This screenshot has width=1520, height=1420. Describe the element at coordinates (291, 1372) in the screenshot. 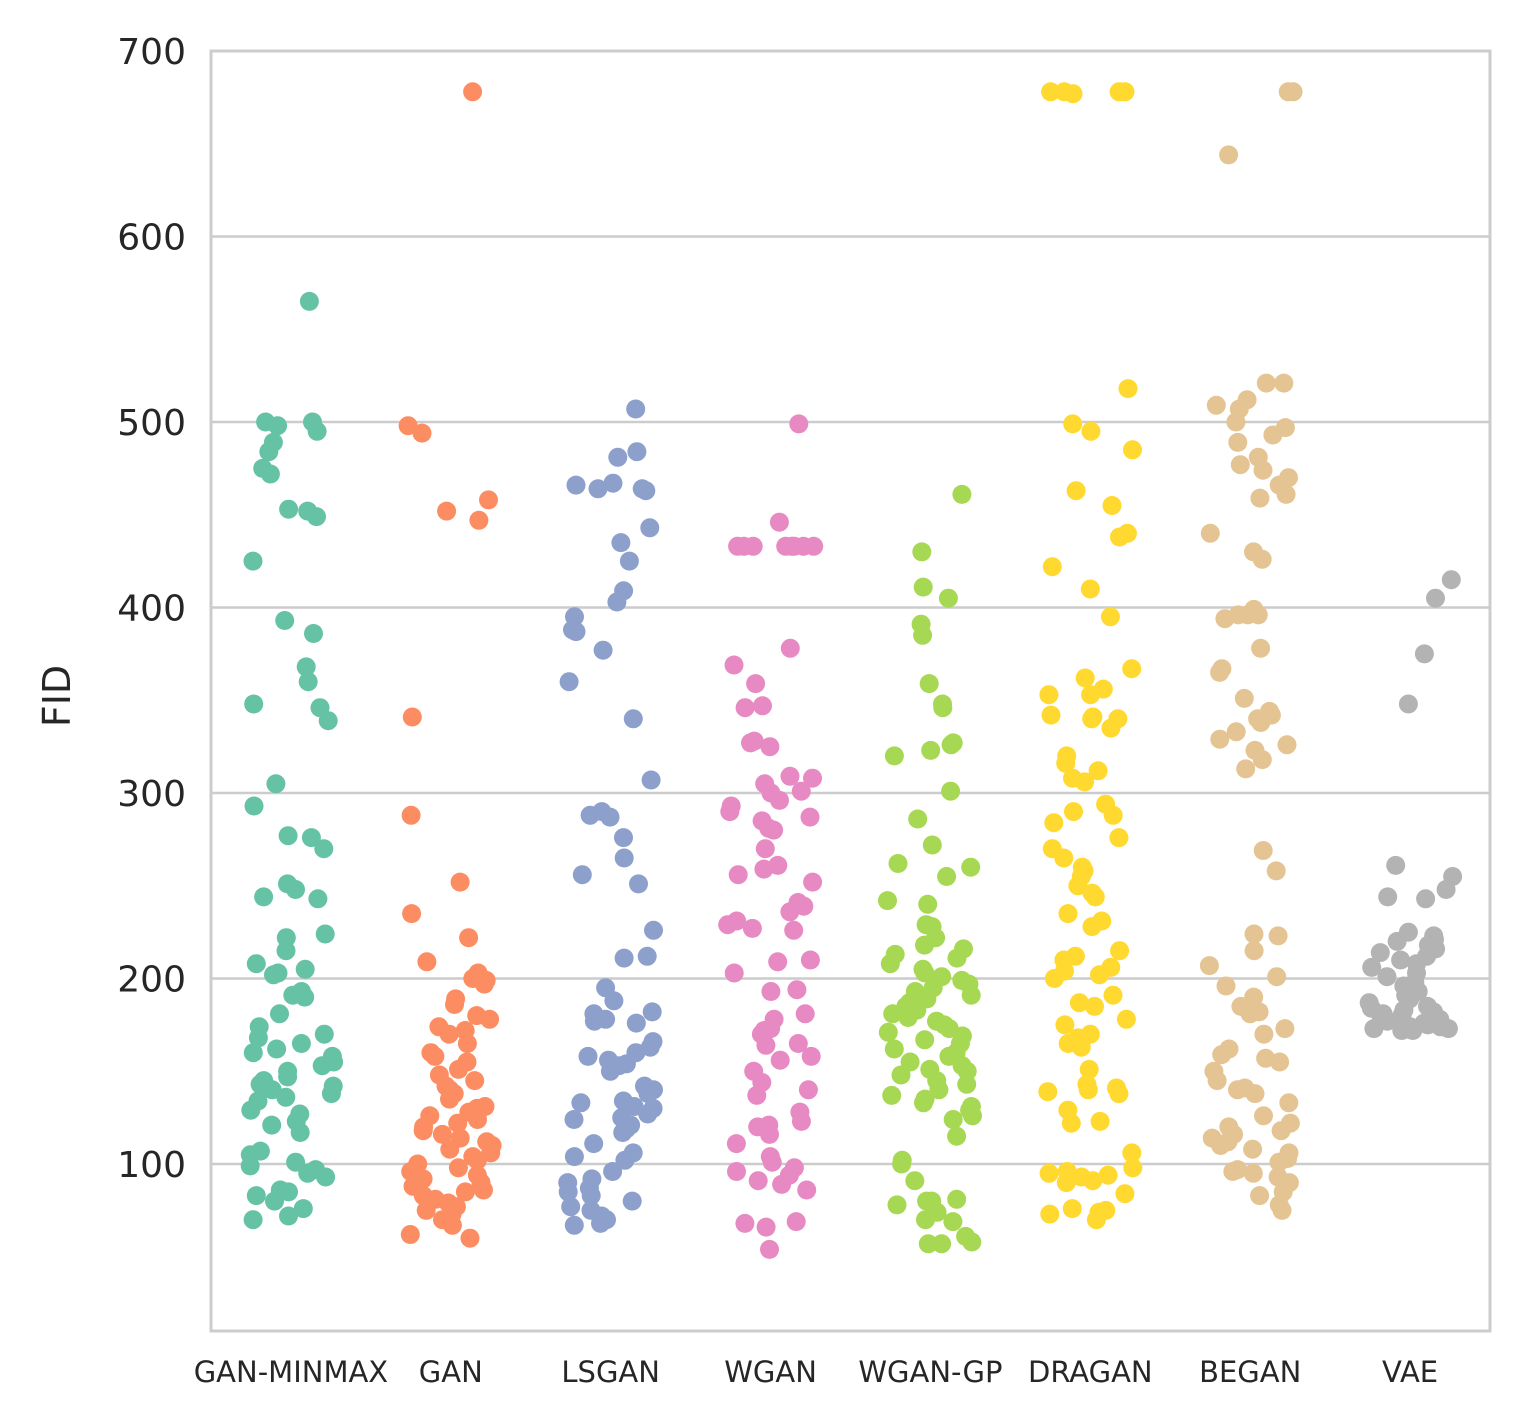

I see `x-tick-label: GAN-MINMAX` at that location.